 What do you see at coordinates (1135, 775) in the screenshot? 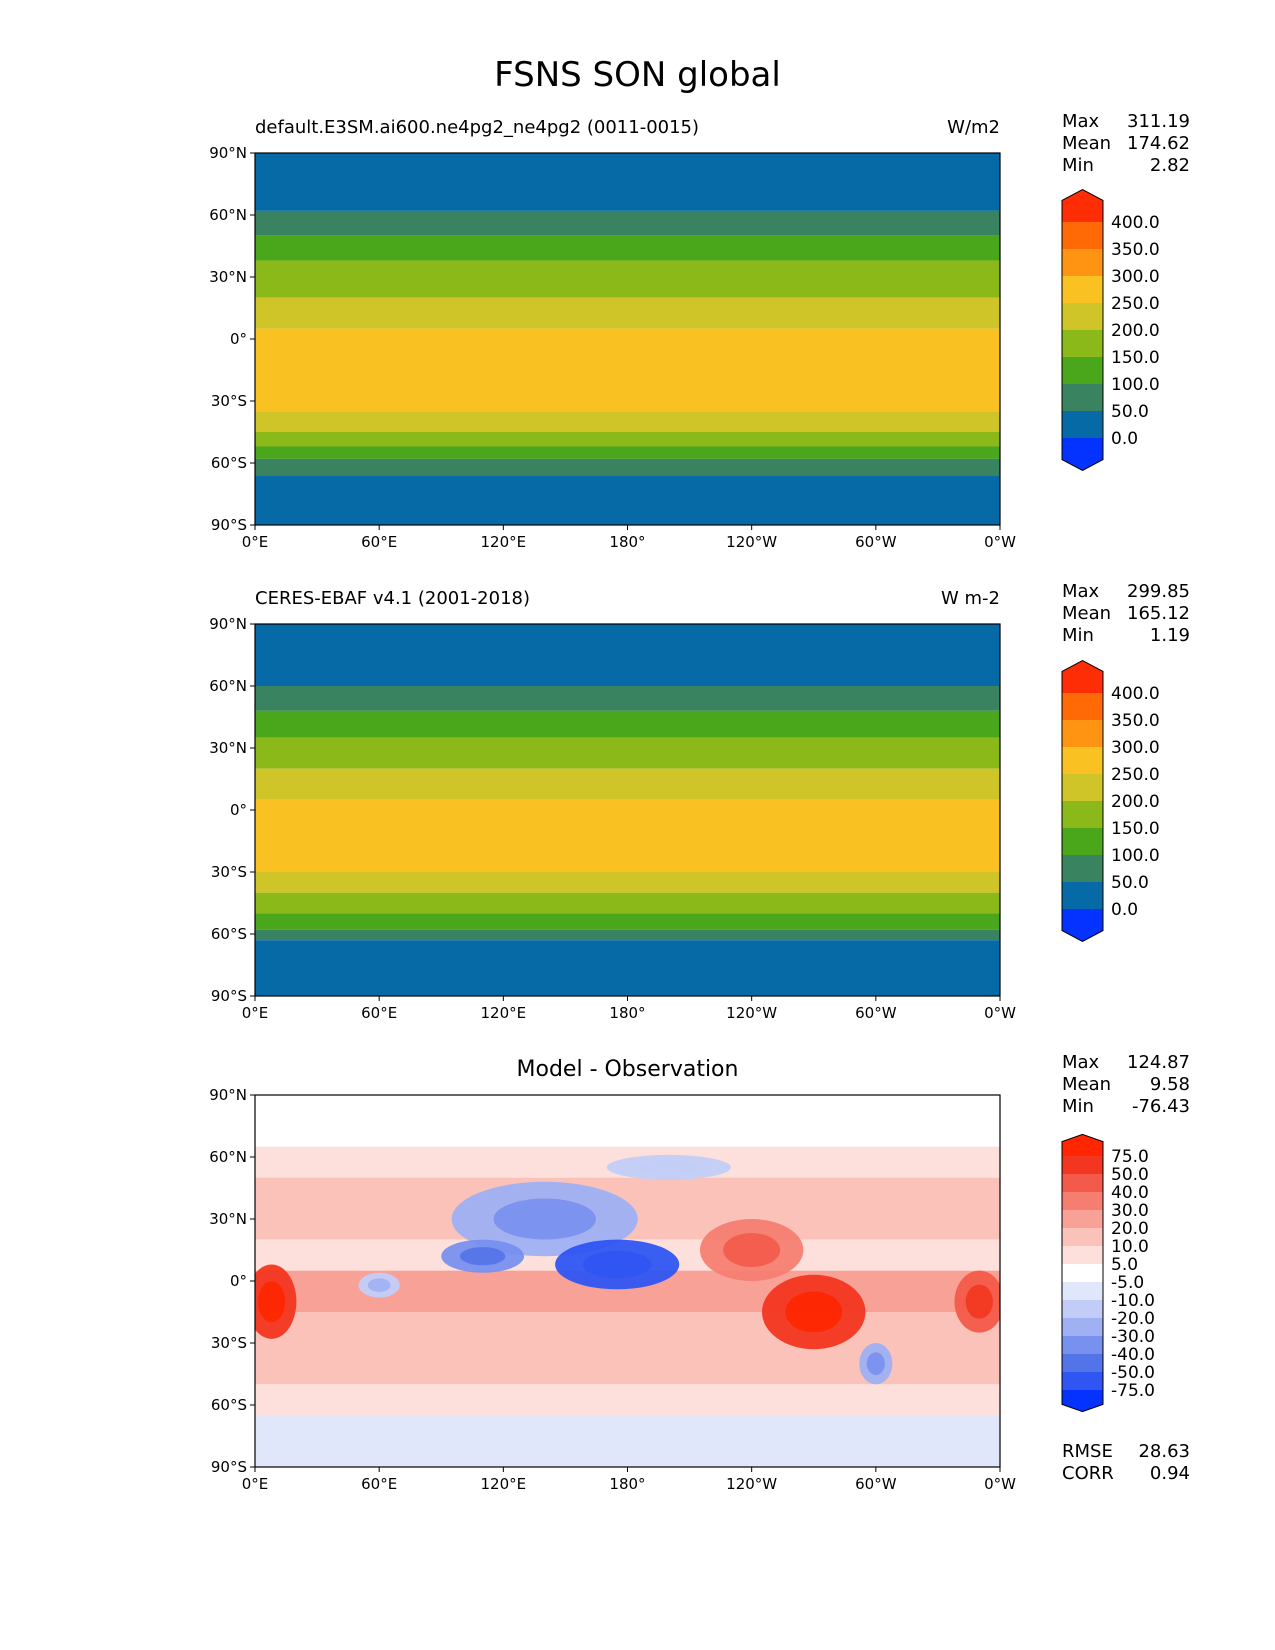
I see `colorbar-label: 250.0` at bounding box center [1135, 775].